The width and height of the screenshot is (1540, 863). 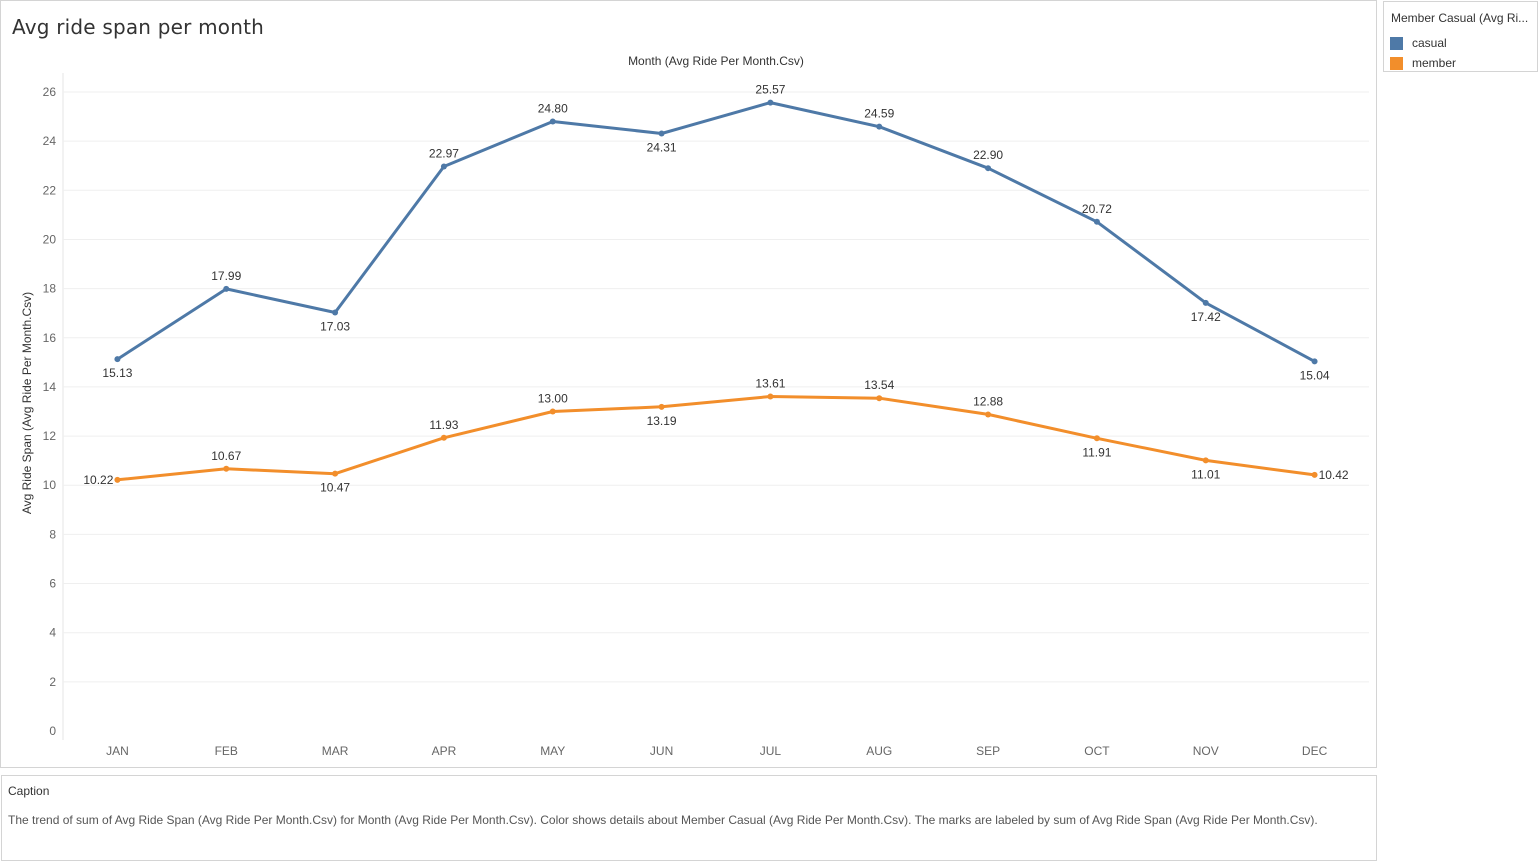 What do you see at coordinates (52, 731) in the screenshot?
I see `y-tick-label: 0` at bounding box center [52, 731].